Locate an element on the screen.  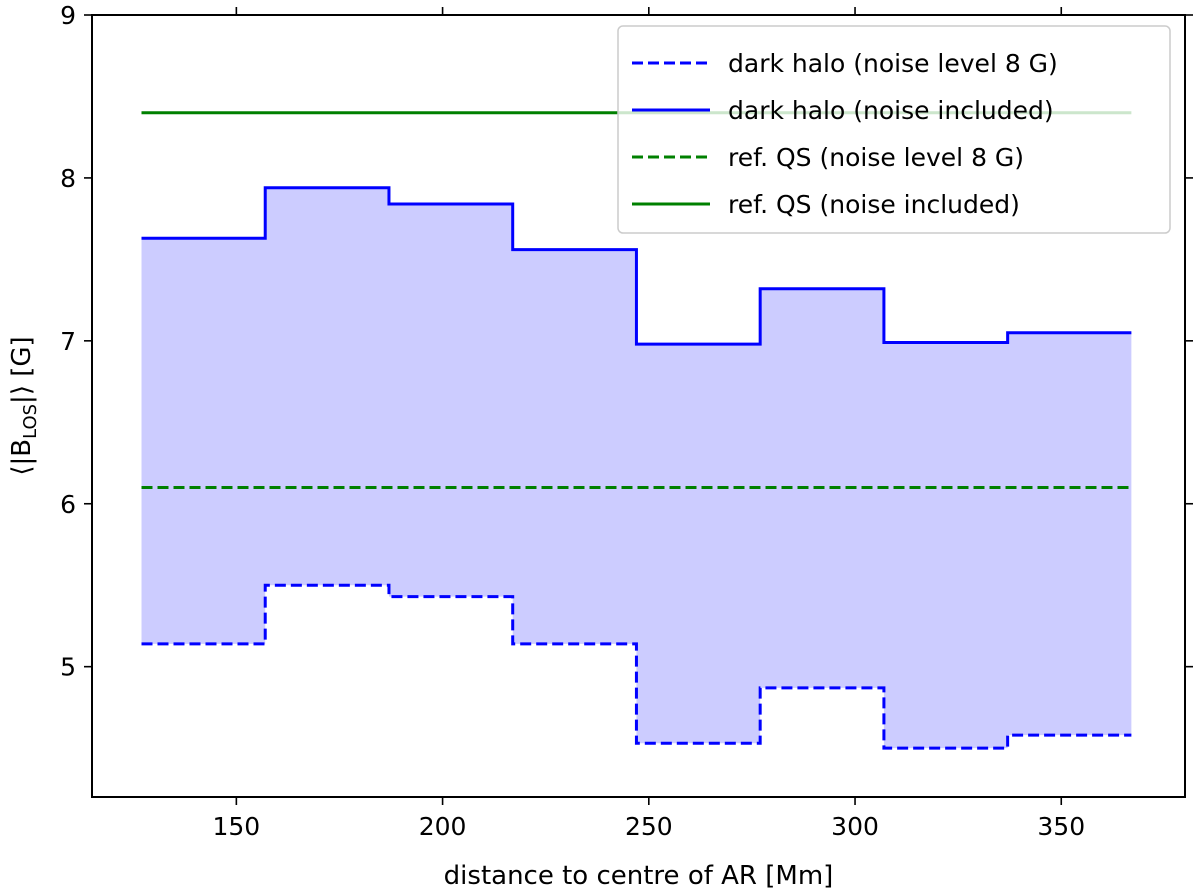
x-tick-label: 200 is located at coordinates (443, 826).